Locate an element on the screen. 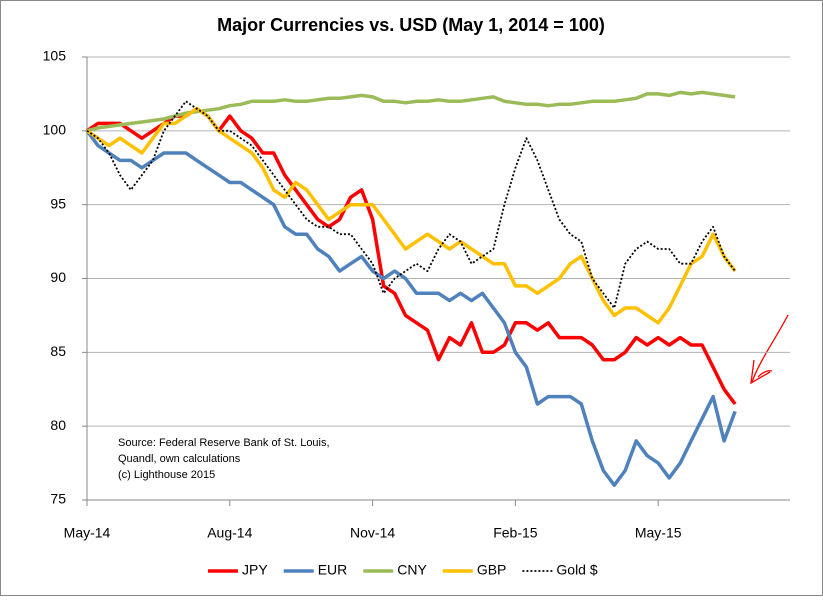 This screenshot has width=823, height=601. legend-label: GBP is located at coordinates (492, 570).